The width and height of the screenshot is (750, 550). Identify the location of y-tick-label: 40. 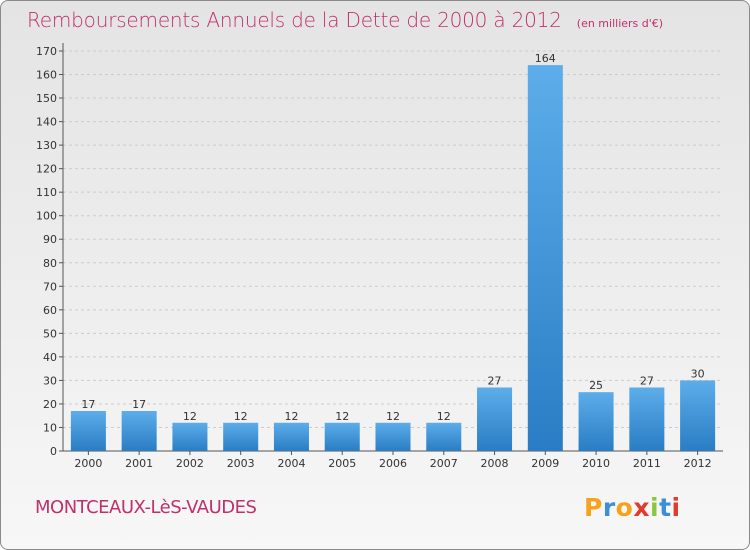
(50, 357).